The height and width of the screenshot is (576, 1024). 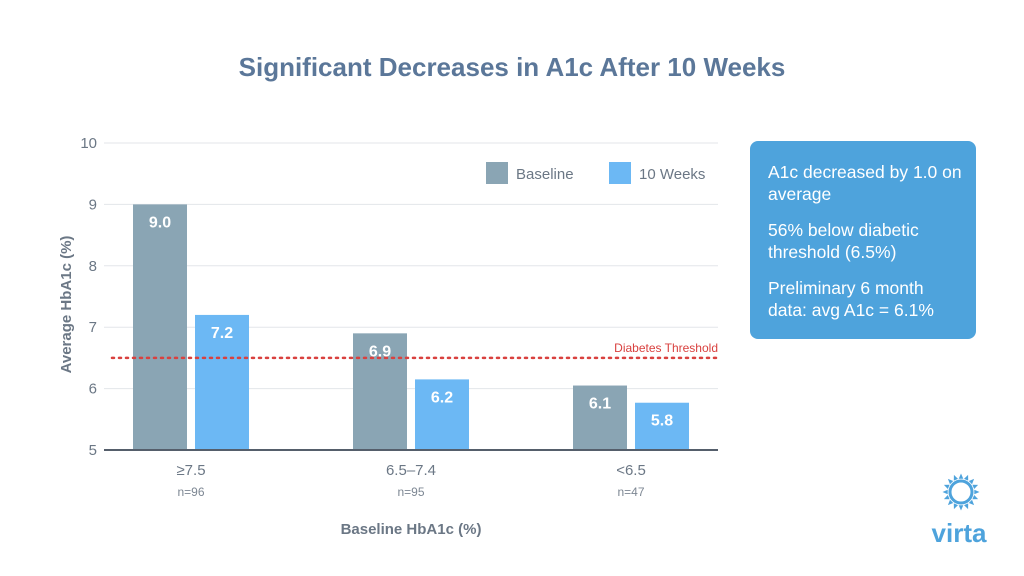 I want to click on legend-swatch-10-weeks, so click(x=620, y=173).